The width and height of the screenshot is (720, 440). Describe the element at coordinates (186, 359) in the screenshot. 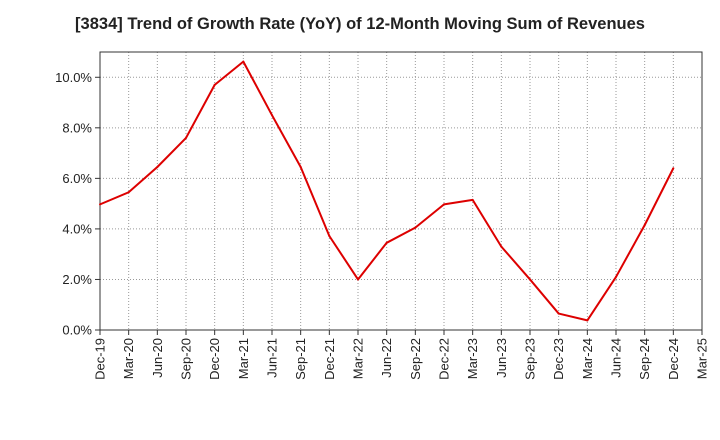

I see `x-tick-label: Sep-20` at that location.